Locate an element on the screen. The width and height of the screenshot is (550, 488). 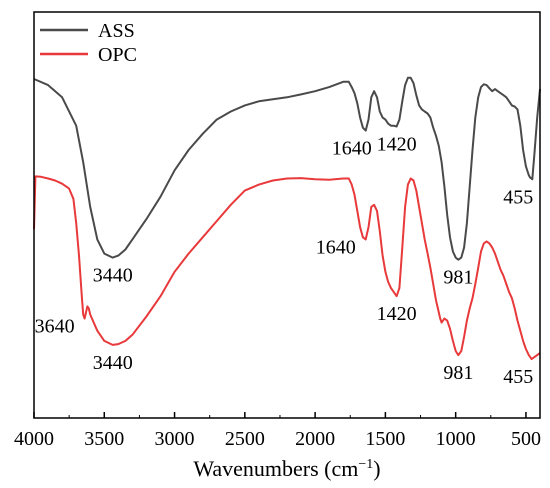
x-tick-label-3500: 3500 is located at coordinates (104, 439).